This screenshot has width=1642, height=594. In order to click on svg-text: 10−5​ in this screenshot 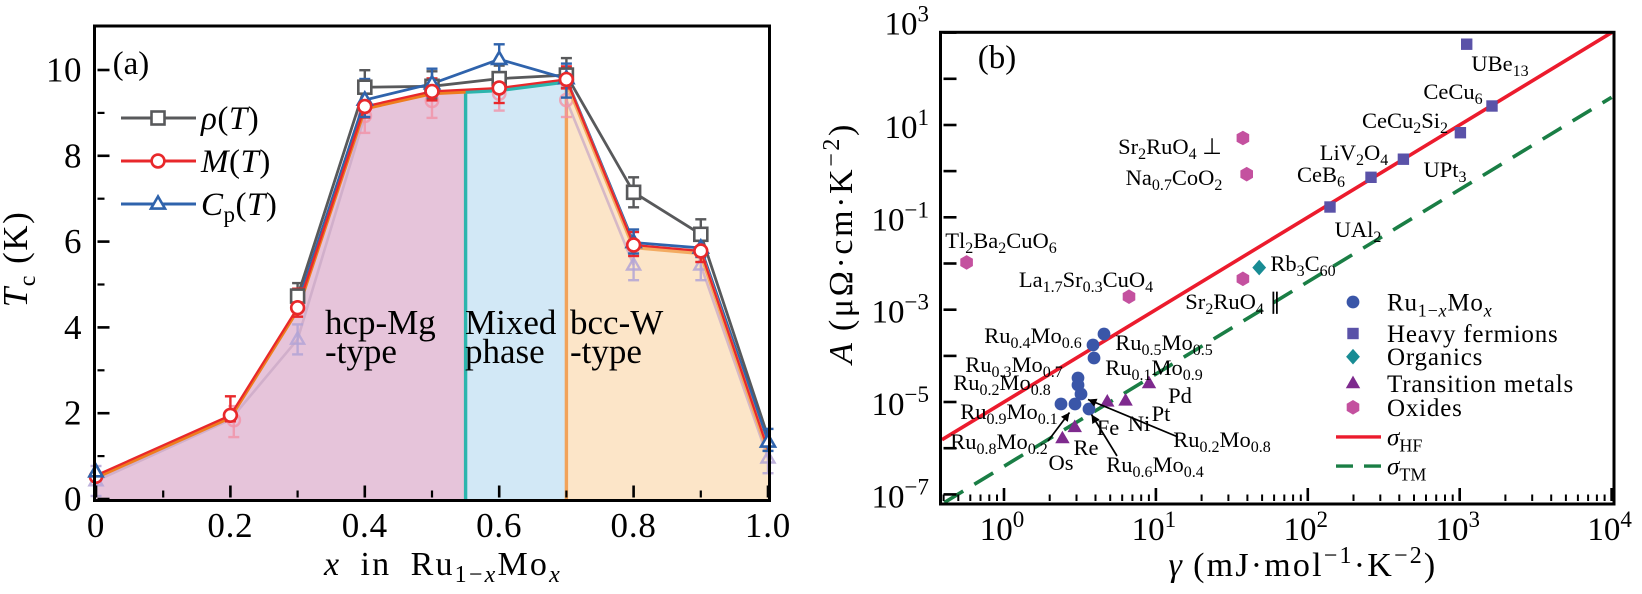, I will do `click(900, 402)`.